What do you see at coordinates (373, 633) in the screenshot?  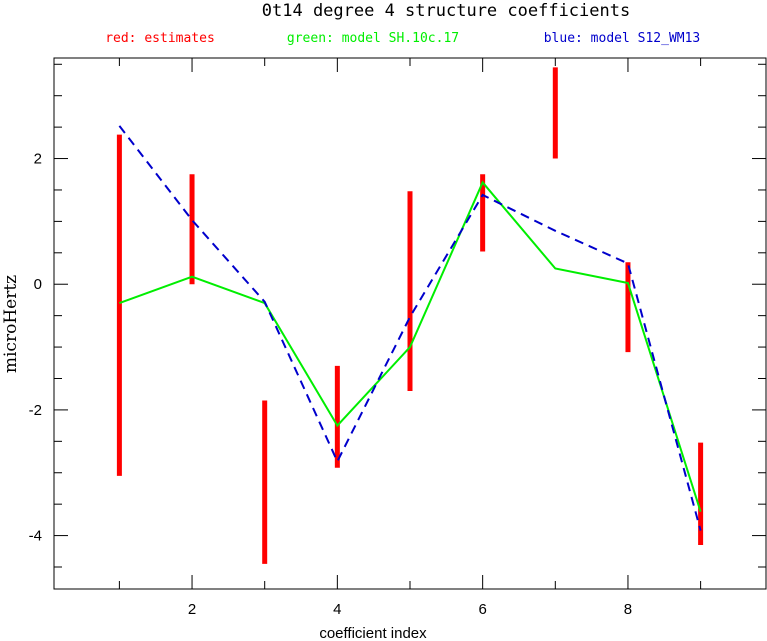 I see `x-axis-label: coefficient index` at bounding box center [373, 633].